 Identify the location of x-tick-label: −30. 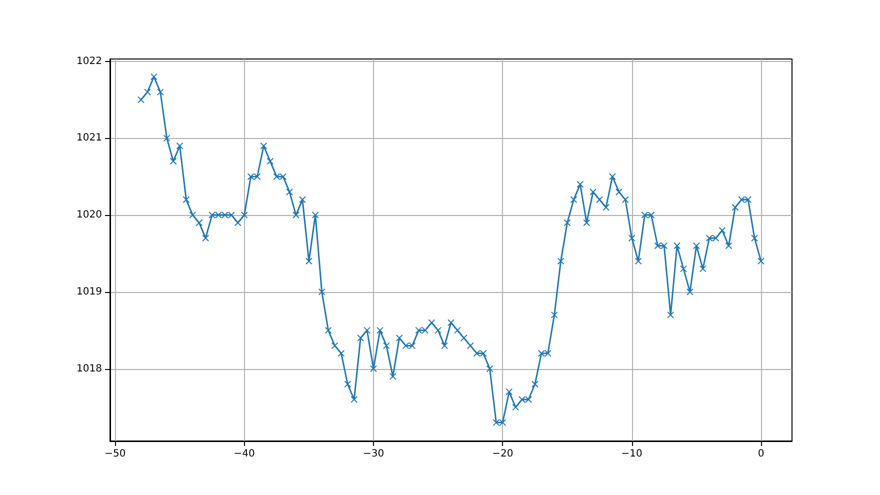
(373, 454).